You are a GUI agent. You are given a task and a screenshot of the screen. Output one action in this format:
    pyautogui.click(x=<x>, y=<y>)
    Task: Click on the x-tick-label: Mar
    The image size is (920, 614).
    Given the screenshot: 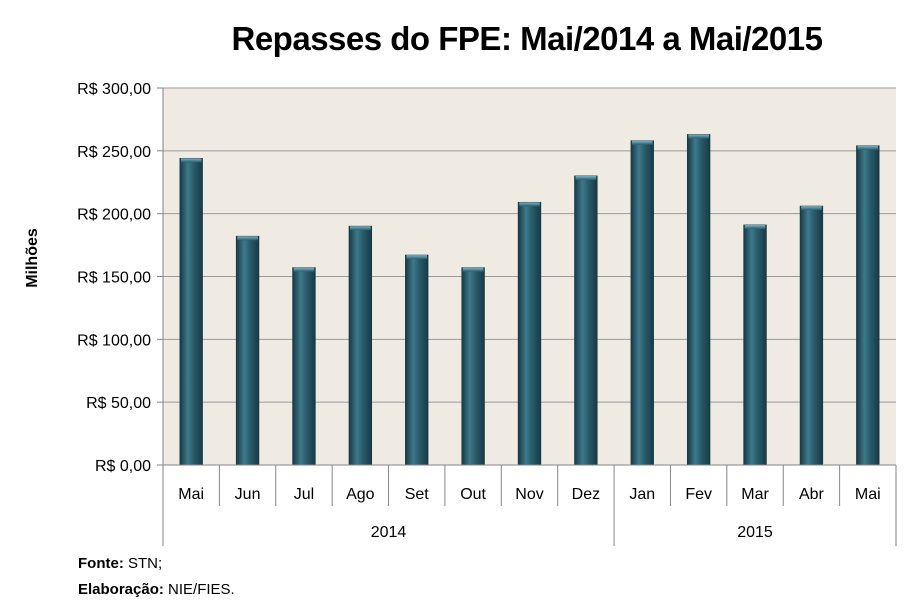 What is the action you would take?
    pyautogui.click(x=755, y=494)
    